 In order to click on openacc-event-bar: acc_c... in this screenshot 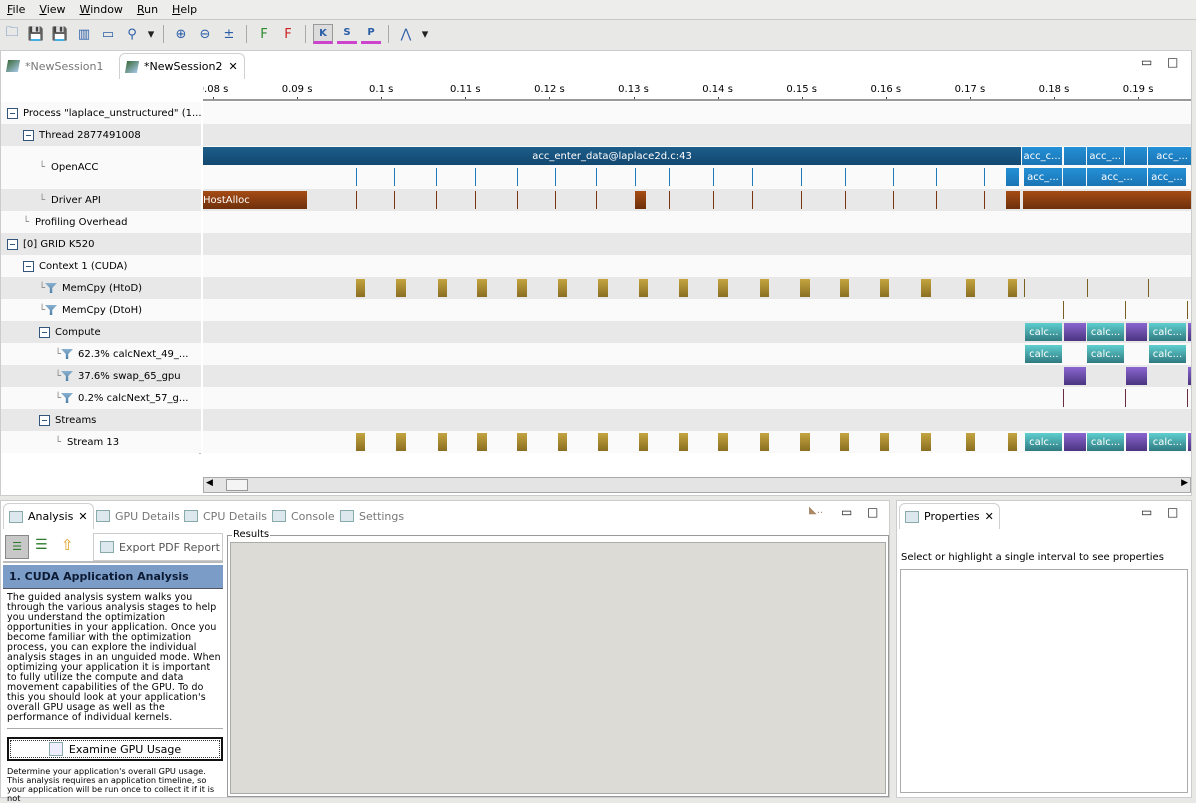, I will do `click(1042, 156)`.